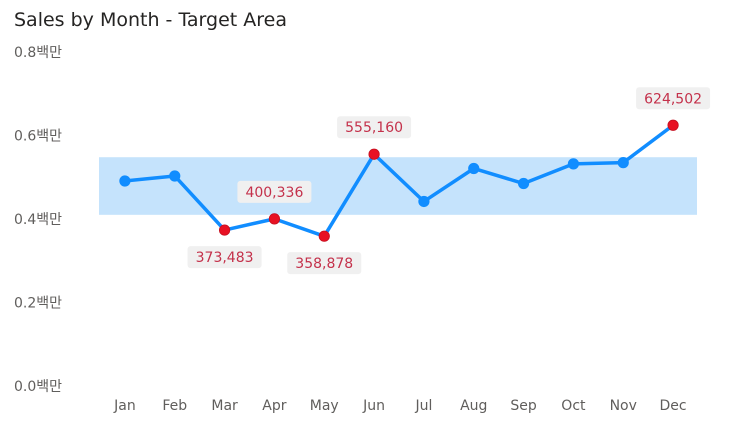 The height and width of the screenshot is (438, 739). What do you see at coordinates (38, 137) in the screenshot?
I see `y-tick-label: 0.6백만` at bounding box center [38, 137].